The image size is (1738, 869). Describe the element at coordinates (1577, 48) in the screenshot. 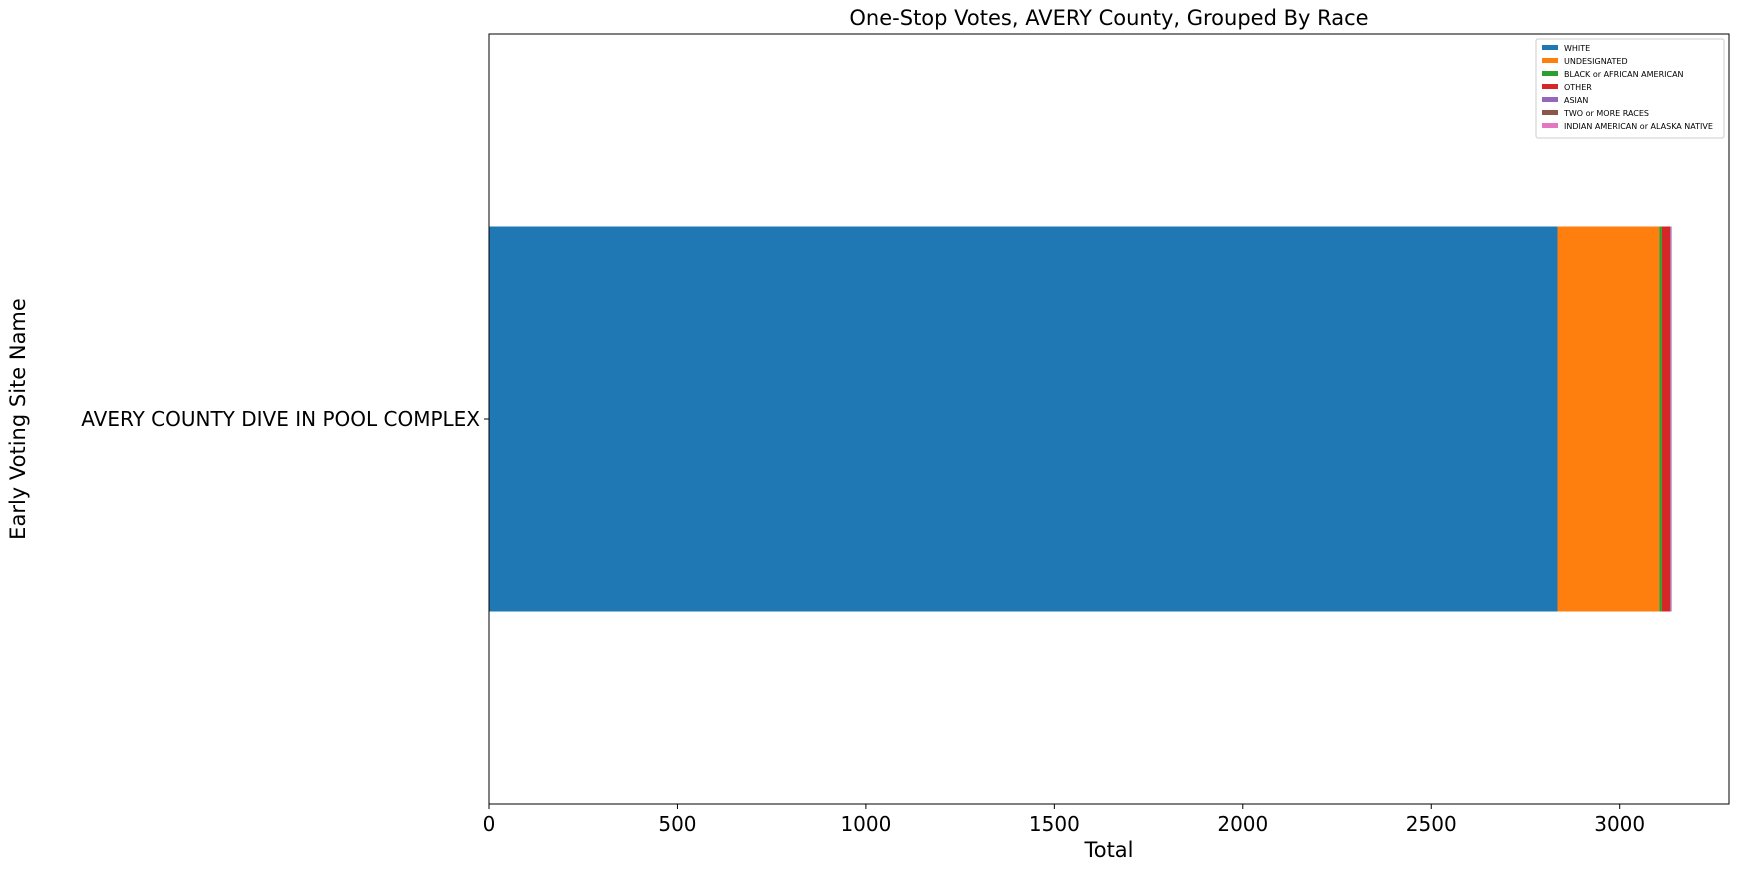

I see `legend-entry: WHITE` at that location.